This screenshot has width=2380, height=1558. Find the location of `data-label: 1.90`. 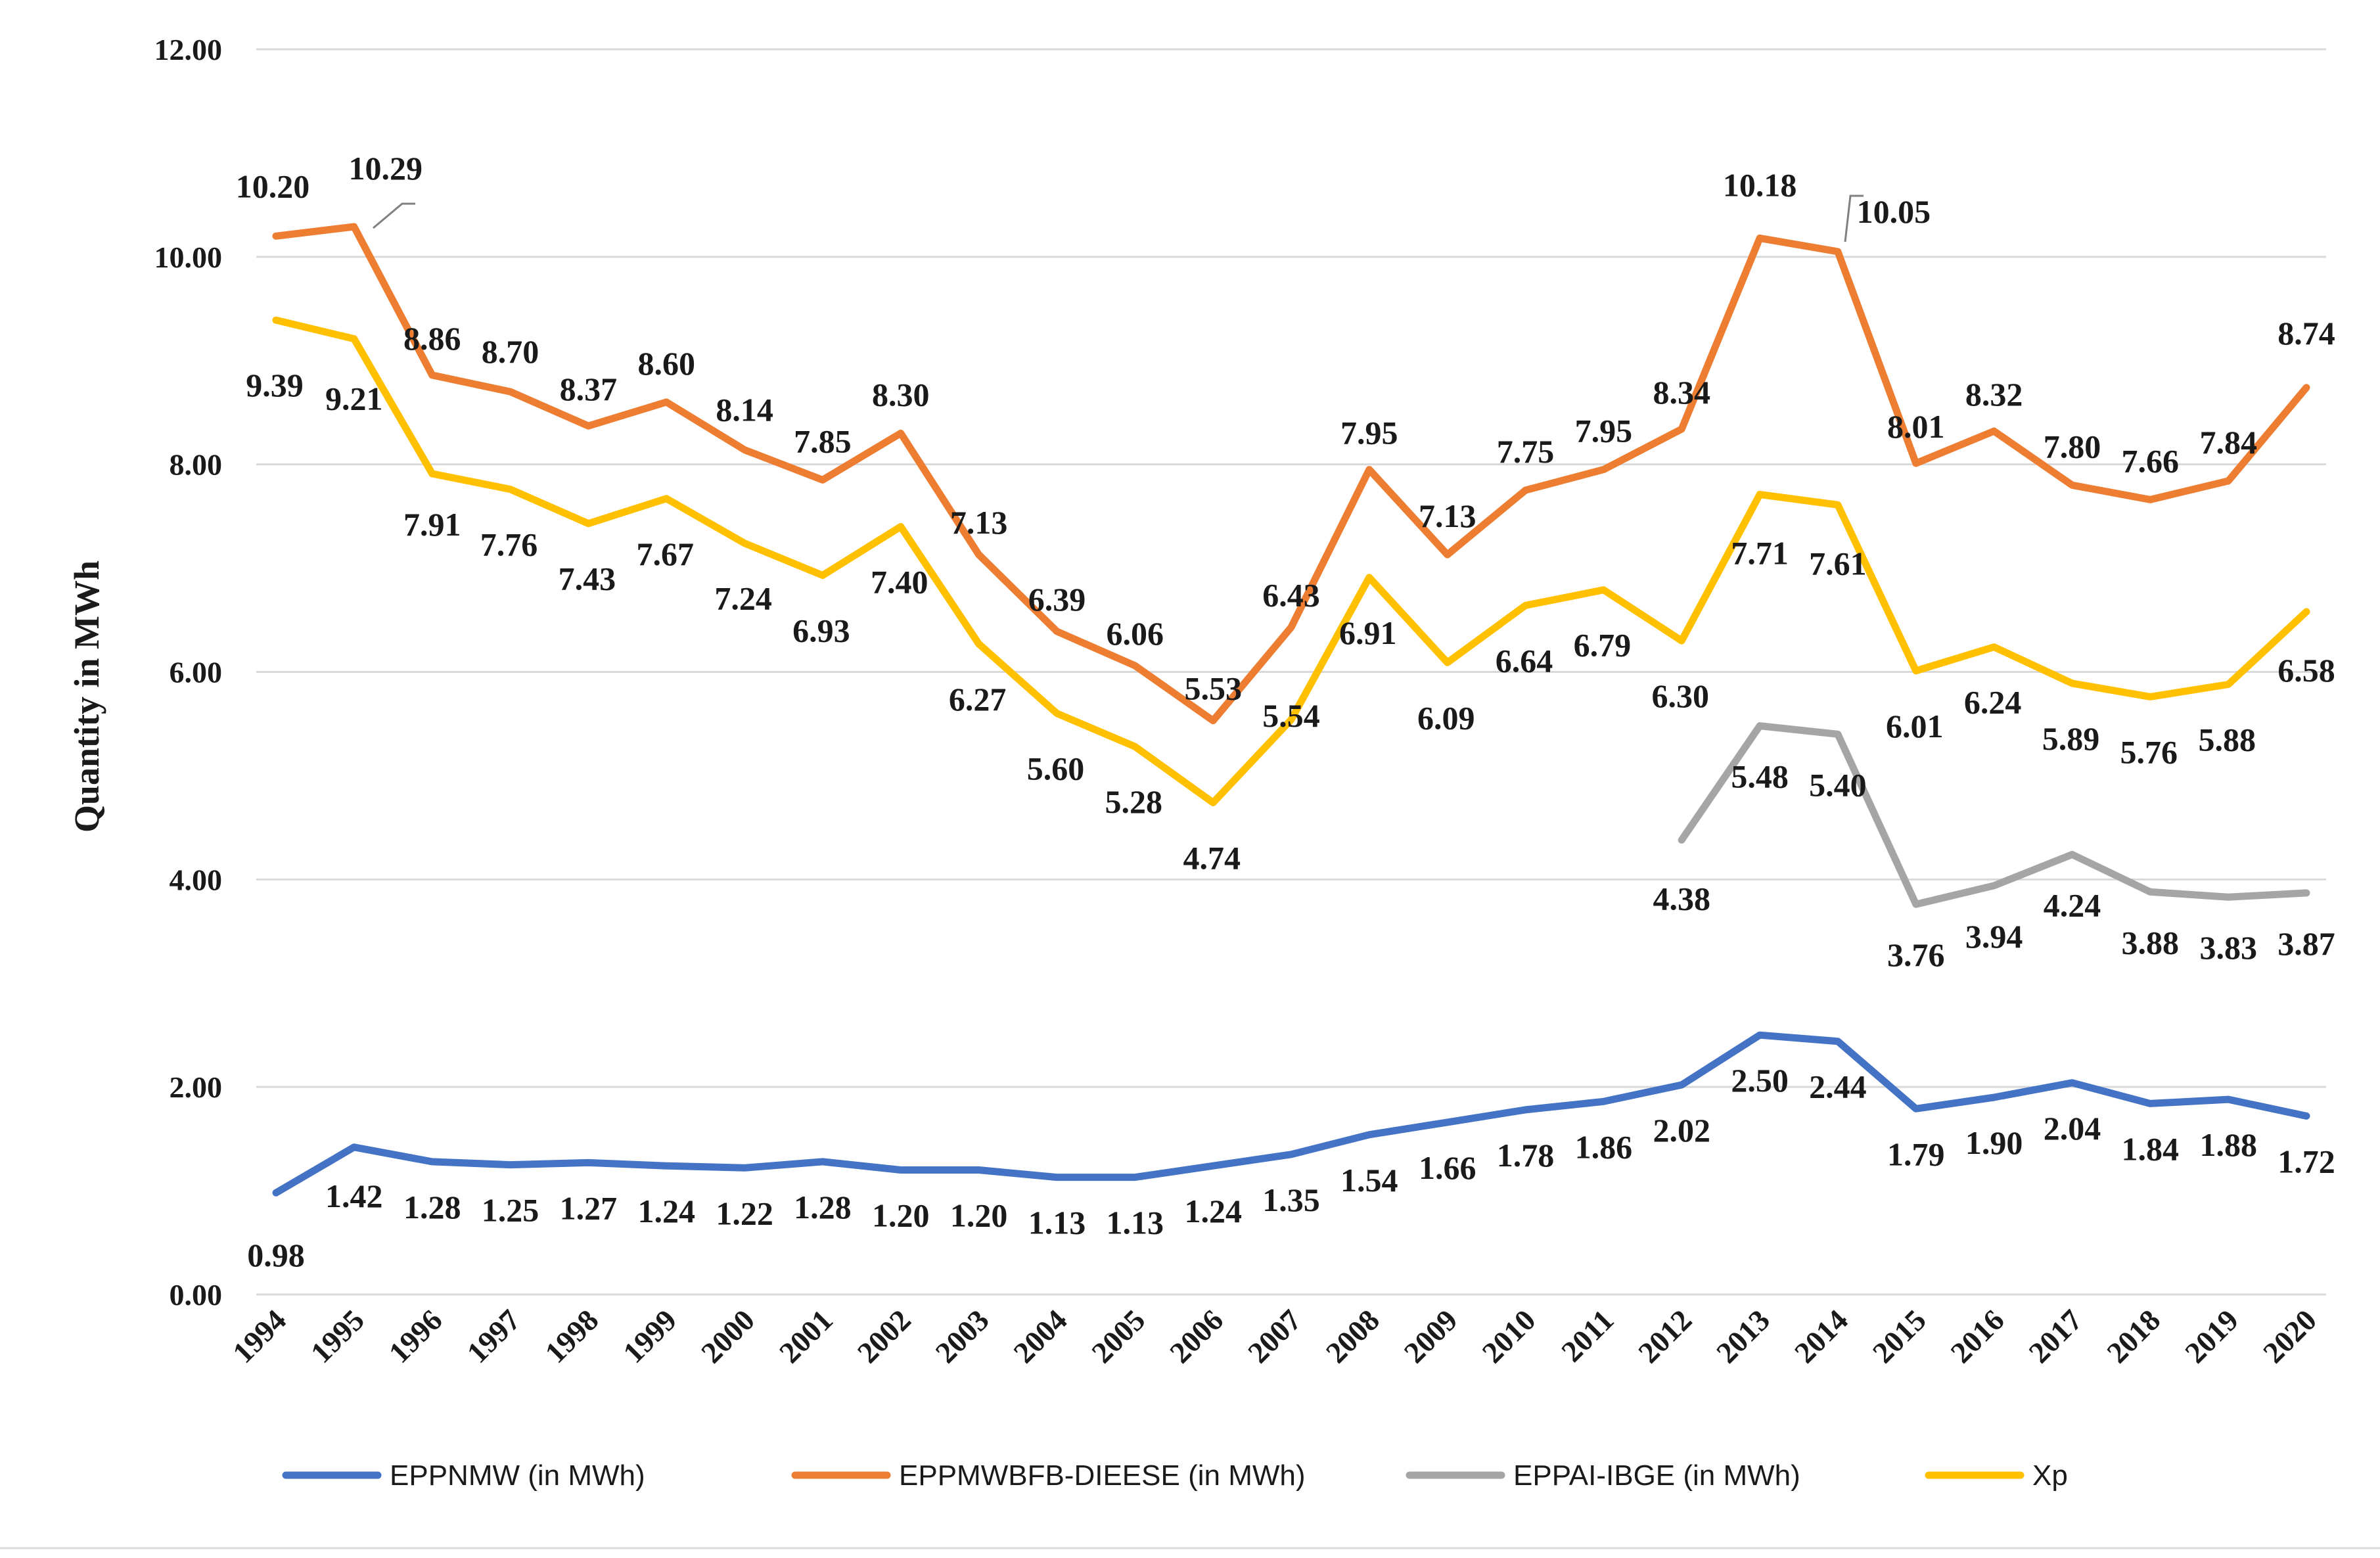

data-label: 1.90 is located at coordinates (1994, 1142).